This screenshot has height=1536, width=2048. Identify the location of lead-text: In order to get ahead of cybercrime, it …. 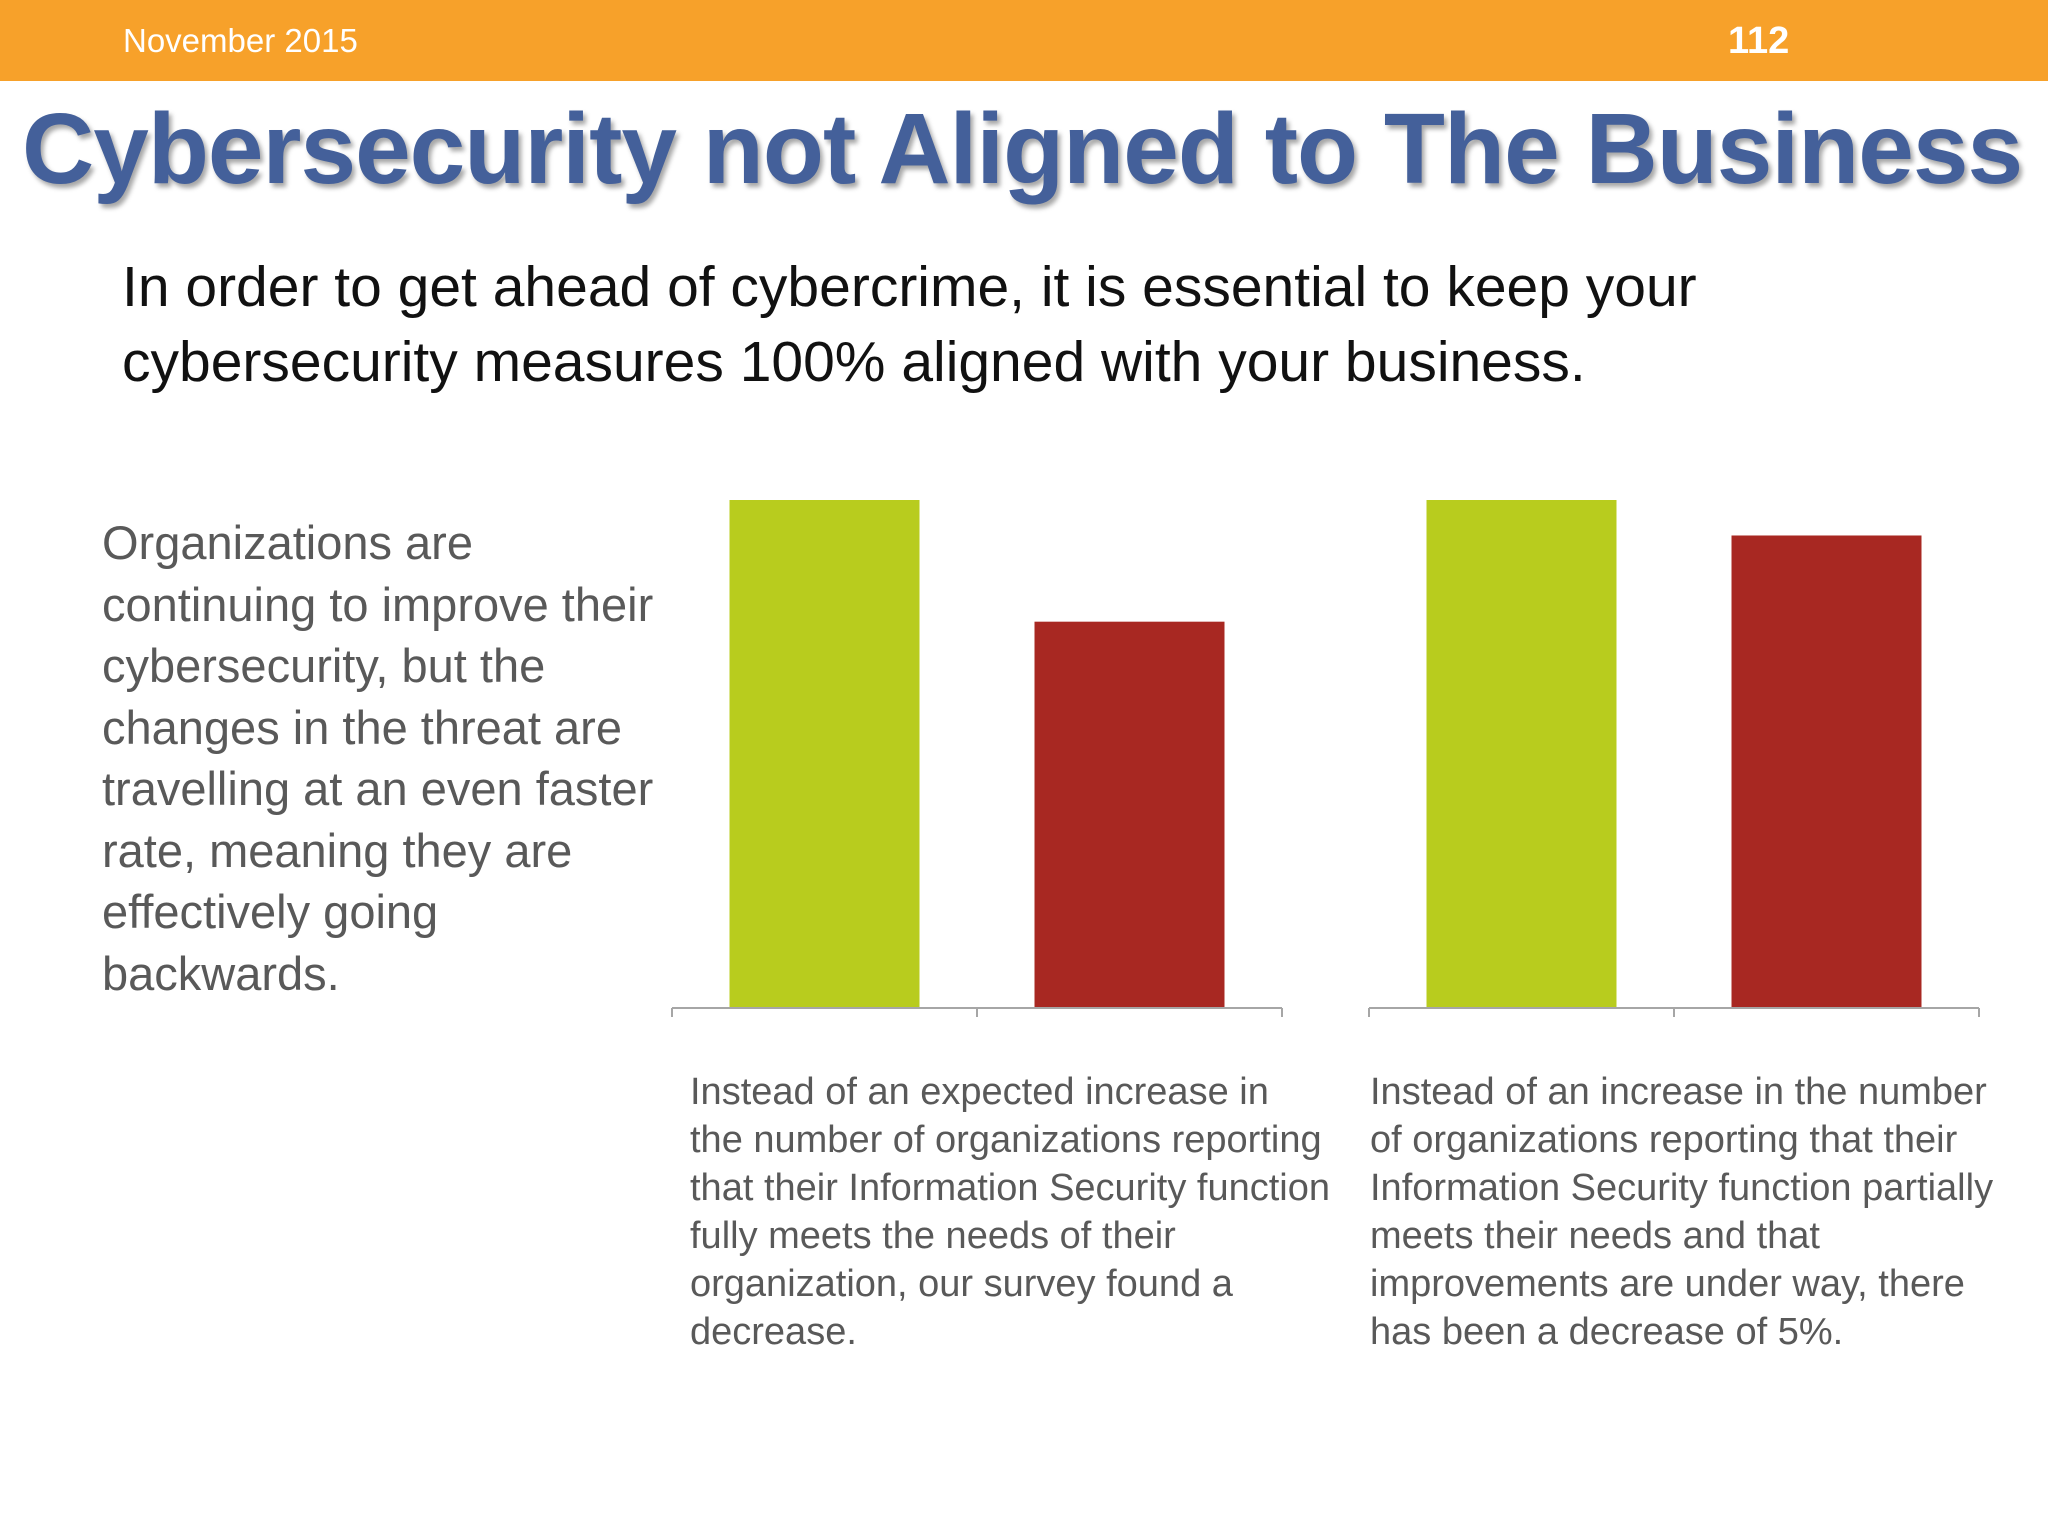
(909, 324).